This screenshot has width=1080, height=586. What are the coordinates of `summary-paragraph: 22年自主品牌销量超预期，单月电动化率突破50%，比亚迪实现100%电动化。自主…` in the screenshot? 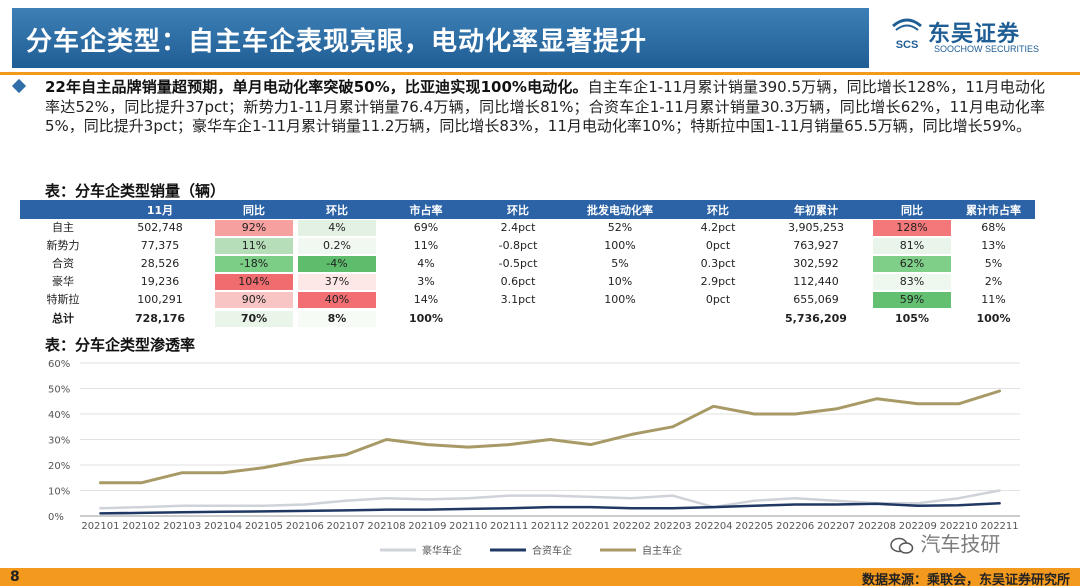 It's located at (545, 107).